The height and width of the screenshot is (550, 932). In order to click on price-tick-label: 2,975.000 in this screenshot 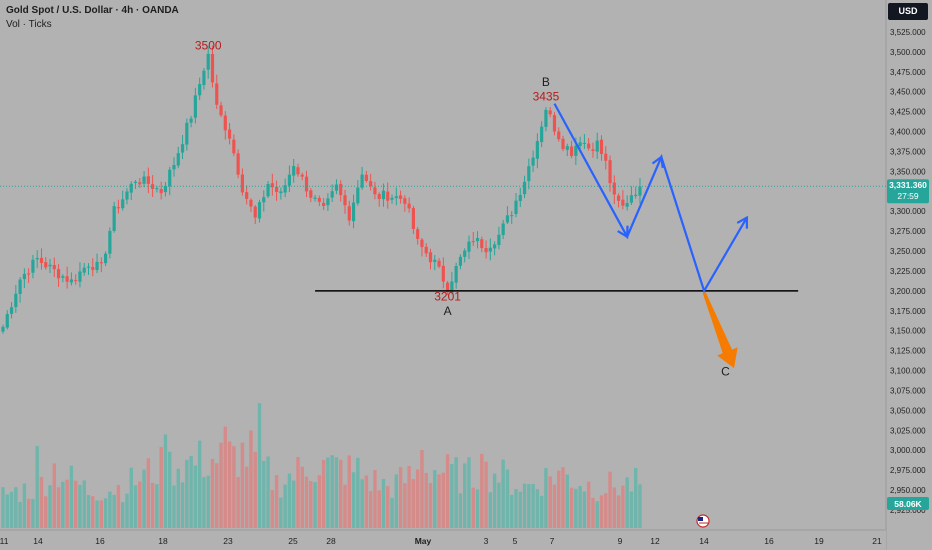, I will do `click(908, 470)`.